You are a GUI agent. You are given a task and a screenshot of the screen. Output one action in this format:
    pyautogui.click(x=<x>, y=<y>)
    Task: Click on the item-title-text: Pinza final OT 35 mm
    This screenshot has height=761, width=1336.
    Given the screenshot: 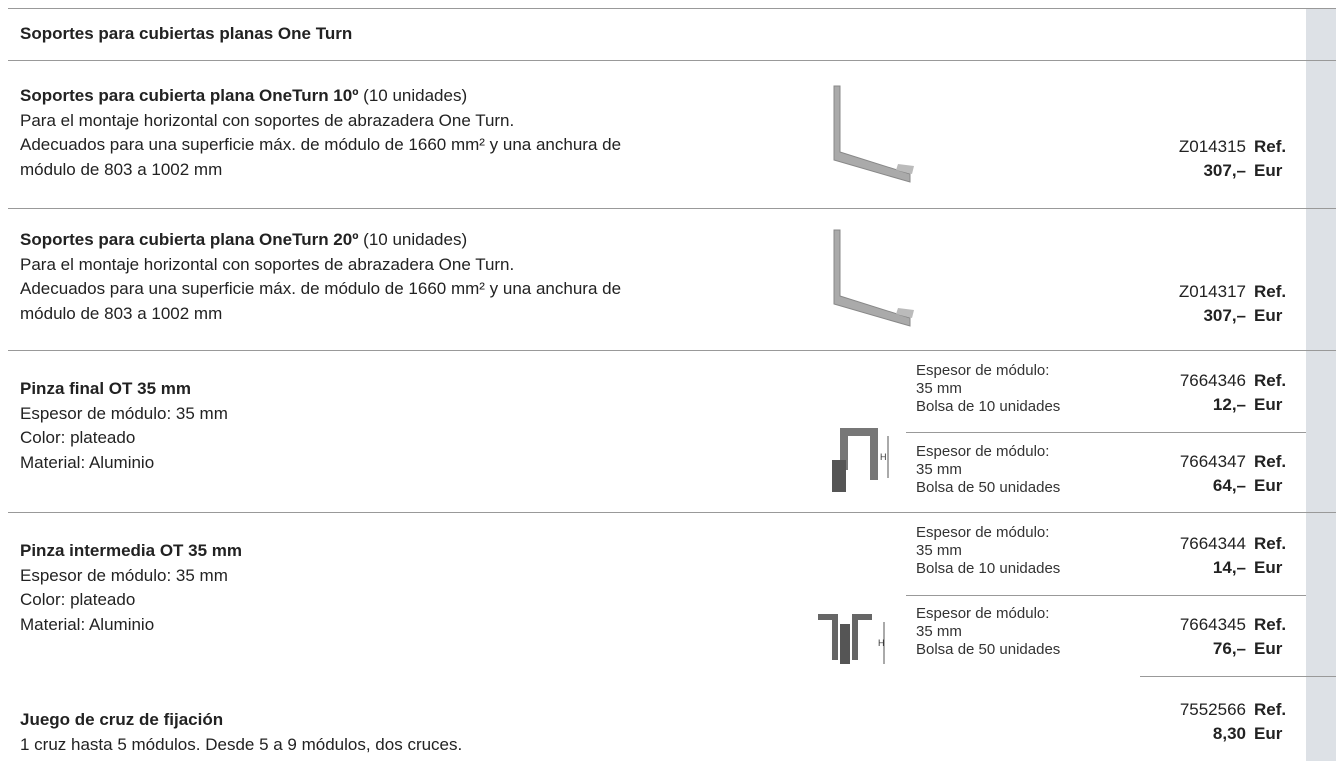 What is the action you would take?
    pyautogui.click(x=105, y=388)
    